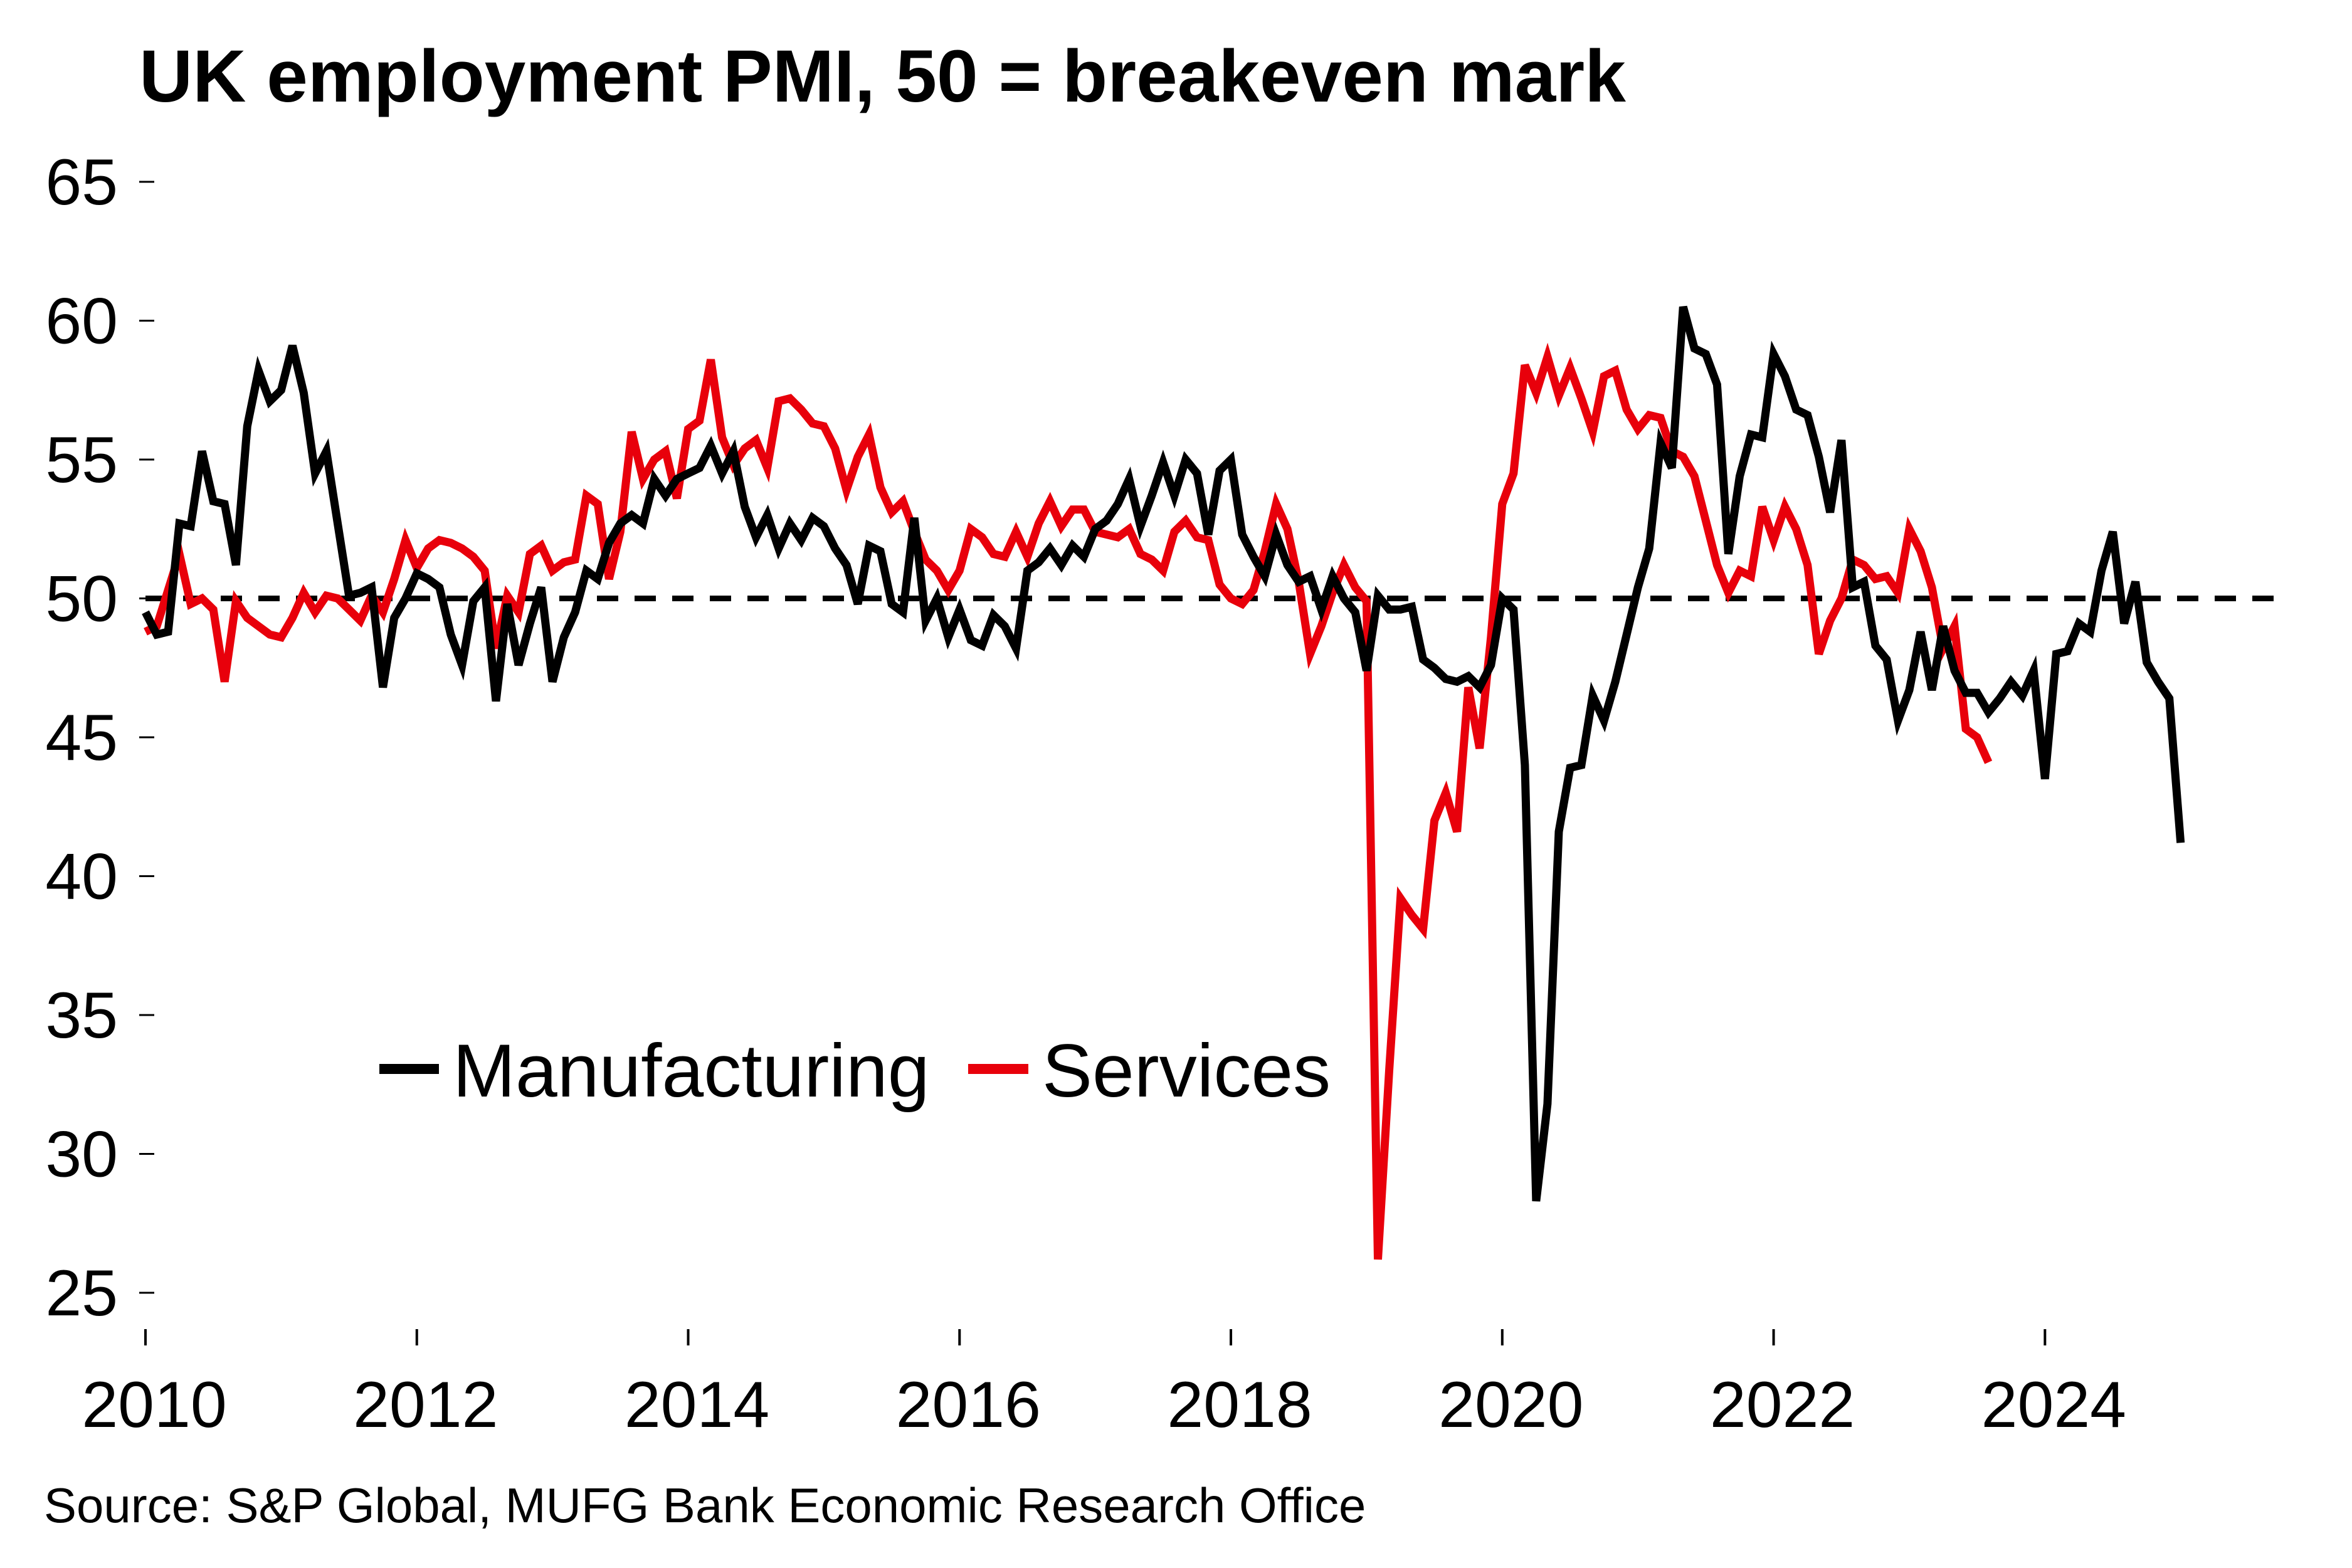 This screenshot has height=1568, width=2352. I want to click on y-tick-label: 65, so click(81, 182).